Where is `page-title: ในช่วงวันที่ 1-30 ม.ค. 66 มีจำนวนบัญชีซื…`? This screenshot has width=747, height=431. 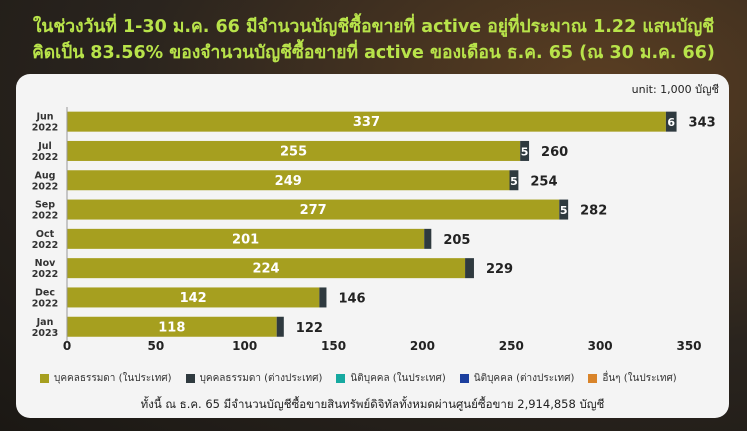
page-title: ในช่วงวันที่ 1-30 ม.ค. 66 มีจำนวนบัญชีซื… is located at coordinates (373, 40).